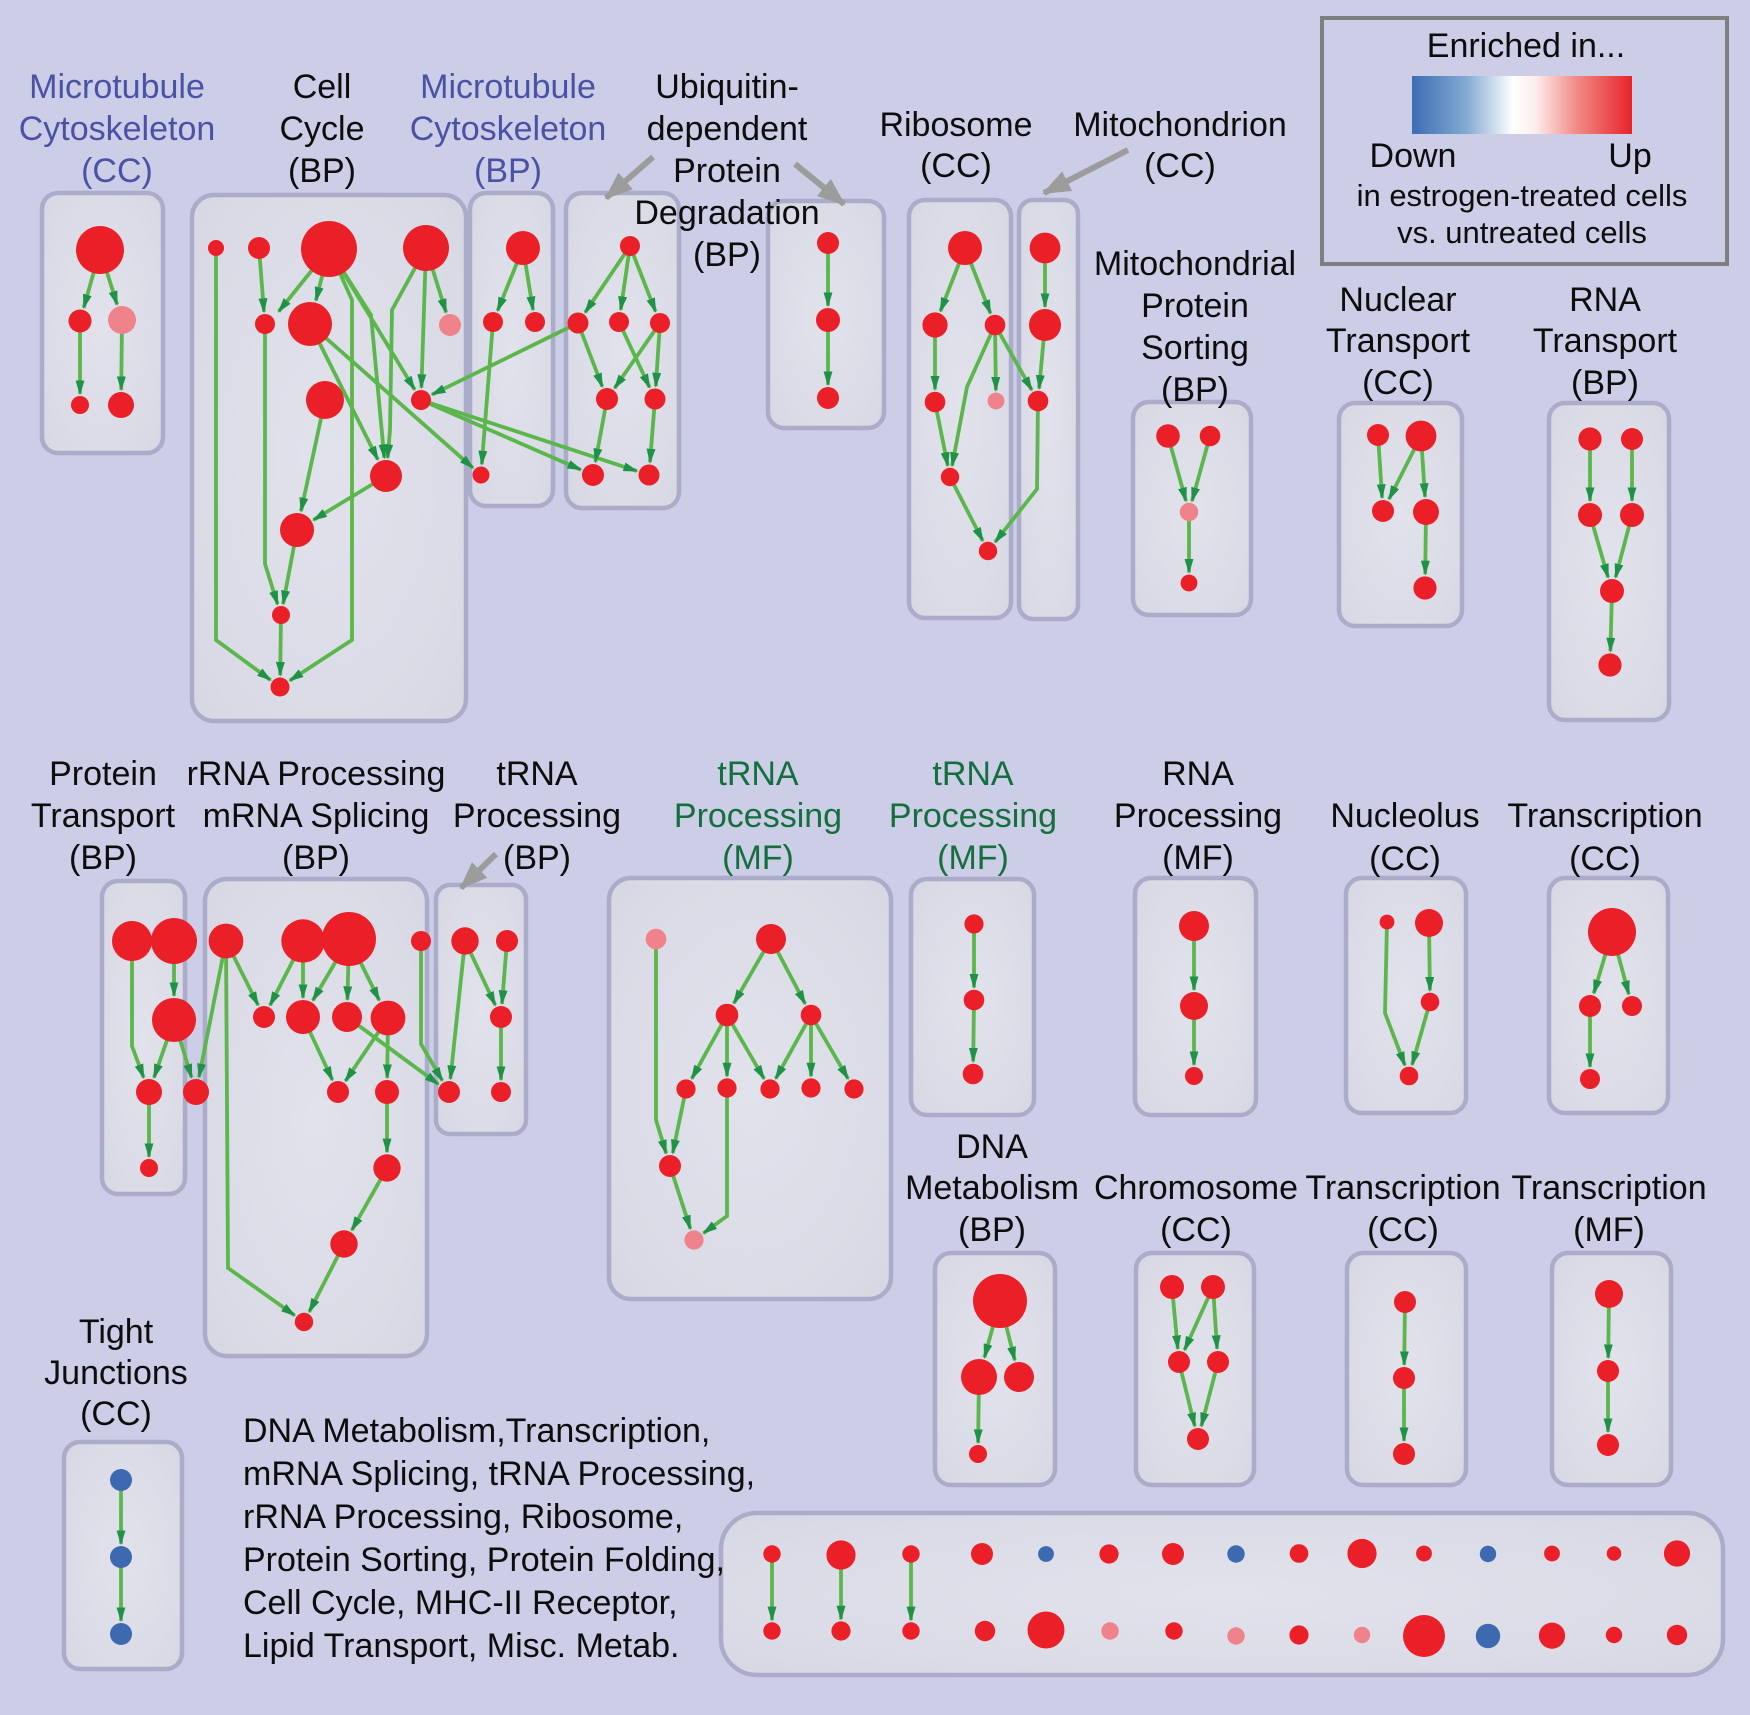 This screenshot has width=1750, height=1715. What do you see at coordinates (316, 816) in the screenshot?
I see `svg-text: mRNA Splicing` at bounding box center [316, 816].